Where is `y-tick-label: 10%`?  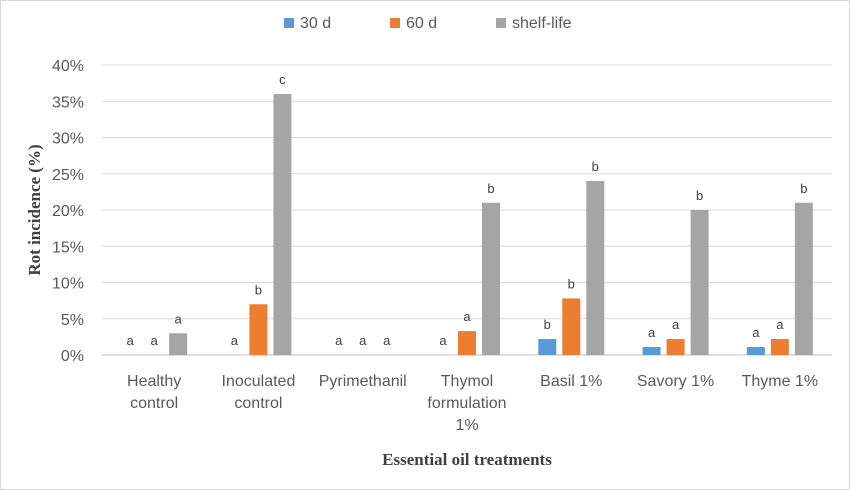
y-tick-label: 10% is located at coordinates (68, 284).